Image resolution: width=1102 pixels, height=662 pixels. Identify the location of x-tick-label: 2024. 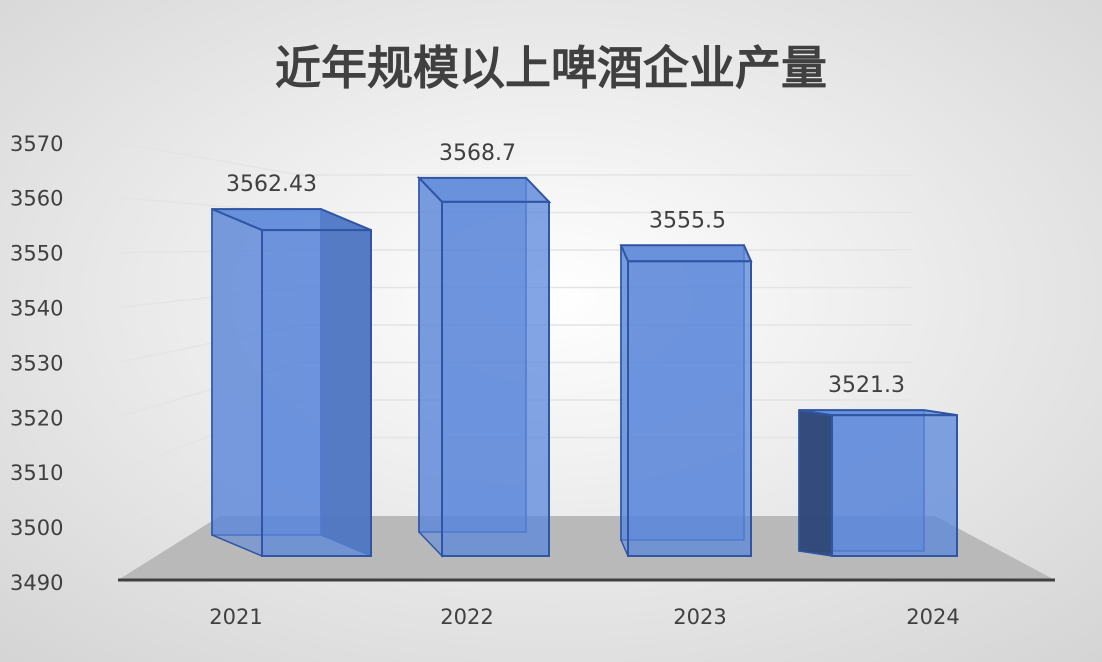
(932, 617).